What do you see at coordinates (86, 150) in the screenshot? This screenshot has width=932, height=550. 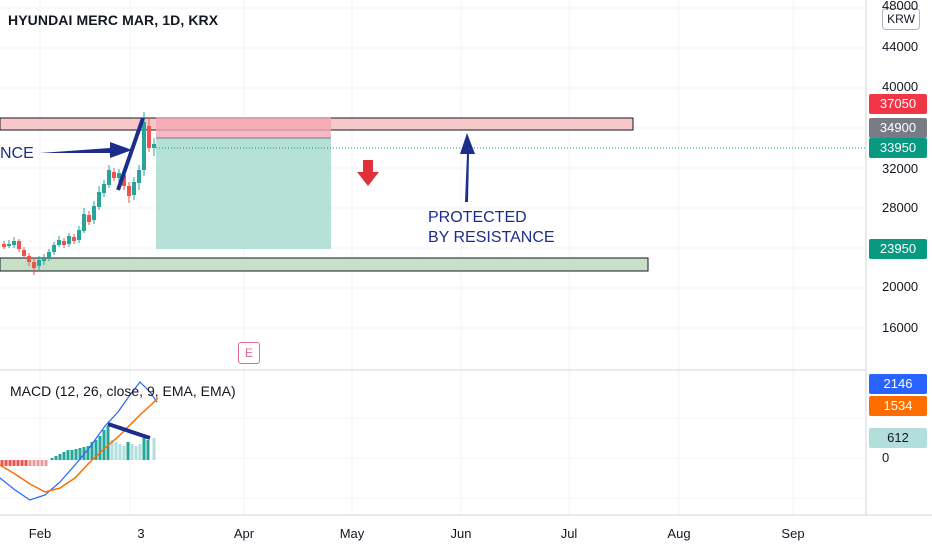 I see `arrow-to-resistance` at bounding box center [86, 150].